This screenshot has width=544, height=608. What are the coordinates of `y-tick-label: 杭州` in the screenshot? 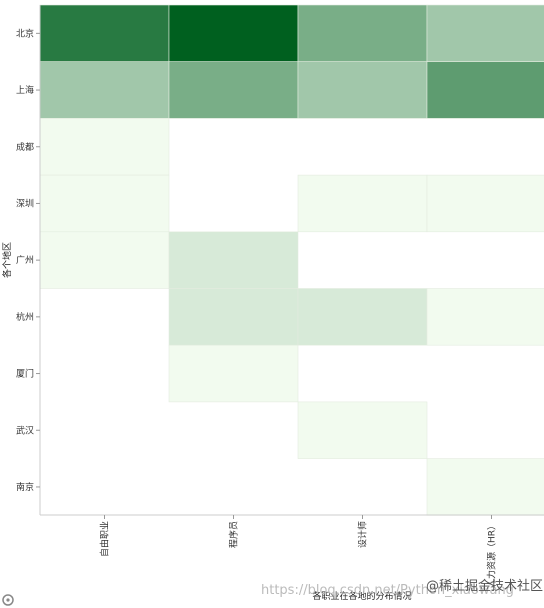 It's located at (25, 317).